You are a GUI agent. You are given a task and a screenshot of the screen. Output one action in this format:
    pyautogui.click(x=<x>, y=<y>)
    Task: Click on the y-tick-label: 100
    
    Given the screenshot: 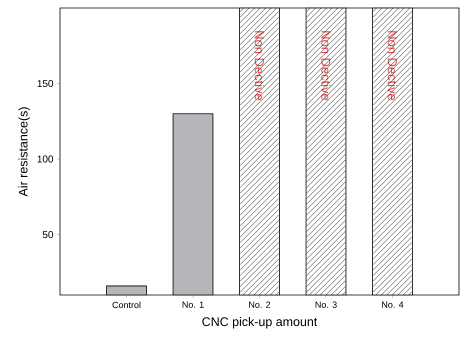 What is the action you would take?
    pyautogui.click(x=46, y=159)
    